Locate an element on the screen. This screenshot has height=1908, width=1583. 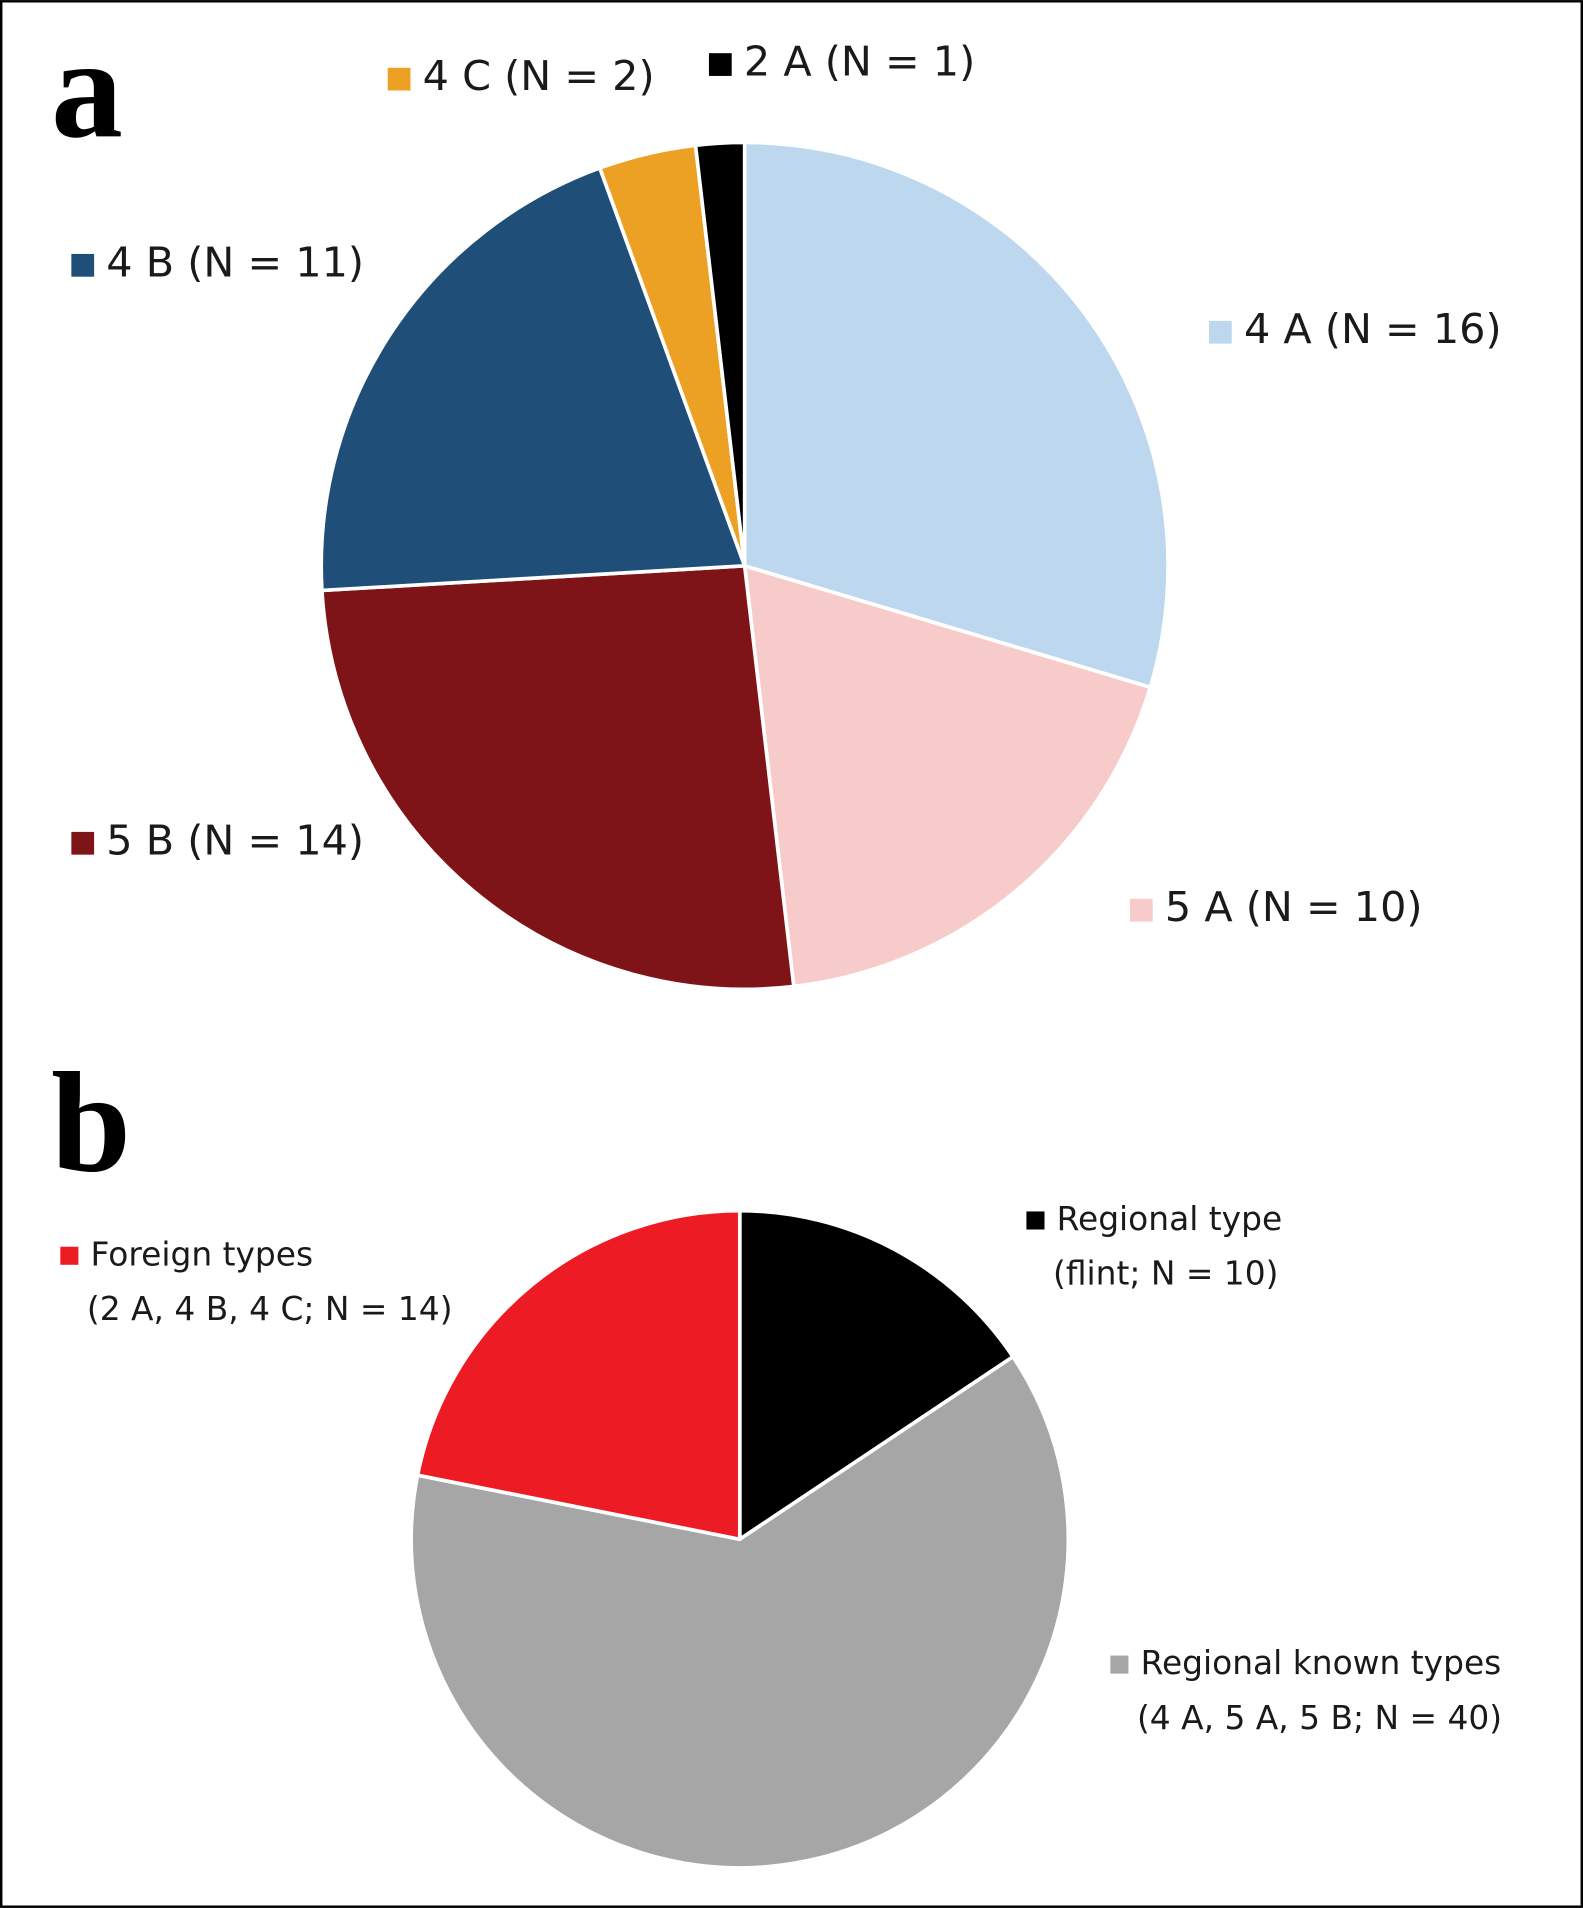
legend-label: 2 A (N = 1) is located at coordinates (859, 62).